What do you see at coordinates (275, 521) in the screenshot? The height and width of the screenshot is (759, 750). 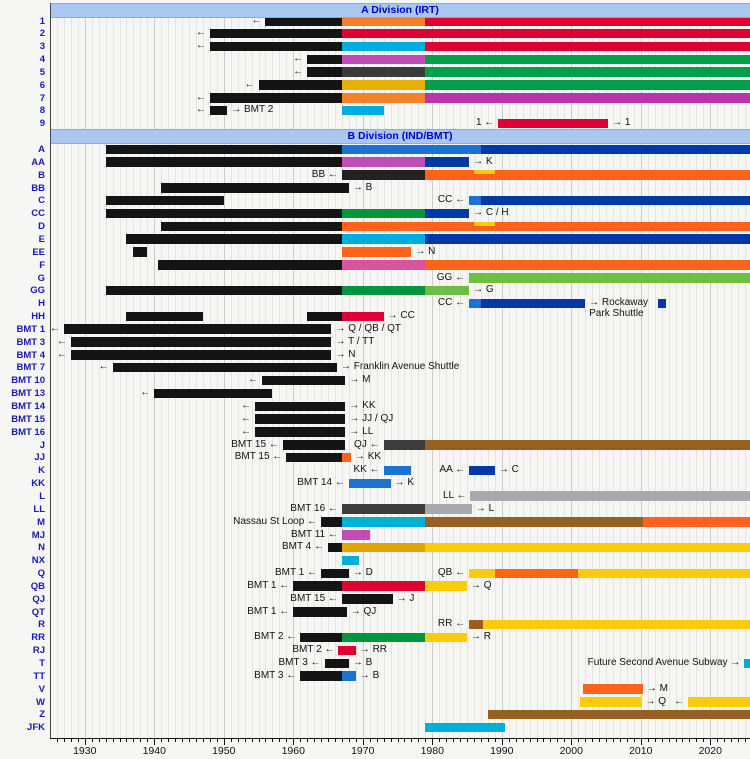 I see `annotation-pre-M: Nassau St Loop ←` at bounding box center [275, 521].